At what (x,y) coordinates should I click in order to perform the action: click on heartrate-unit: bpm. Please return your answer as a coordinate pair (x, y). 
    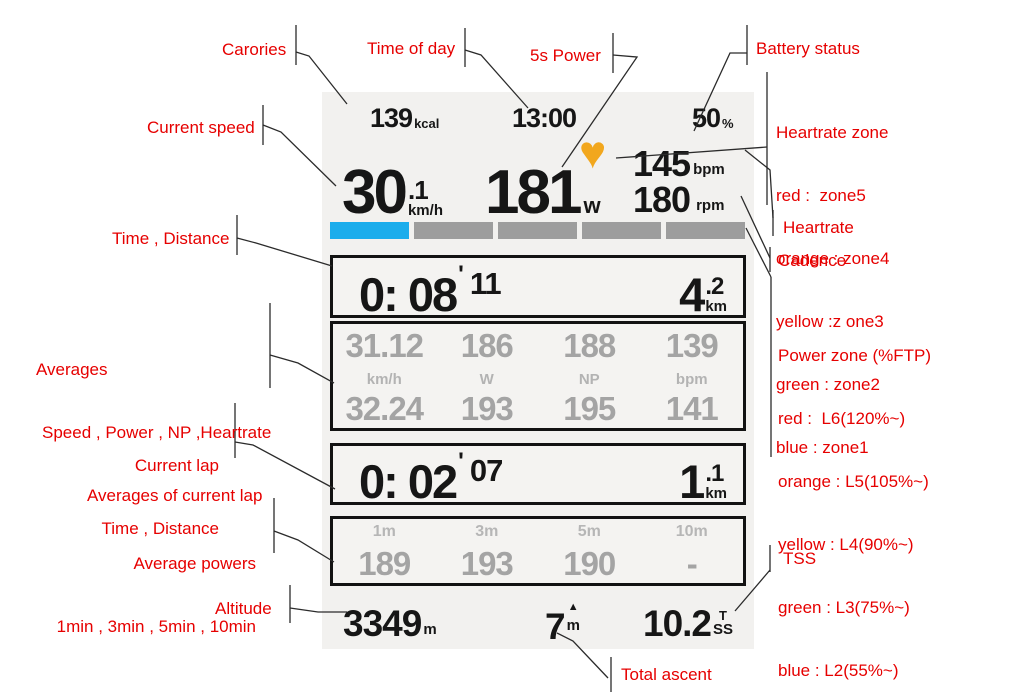
    Looking at the image, I should click on (709, 170).